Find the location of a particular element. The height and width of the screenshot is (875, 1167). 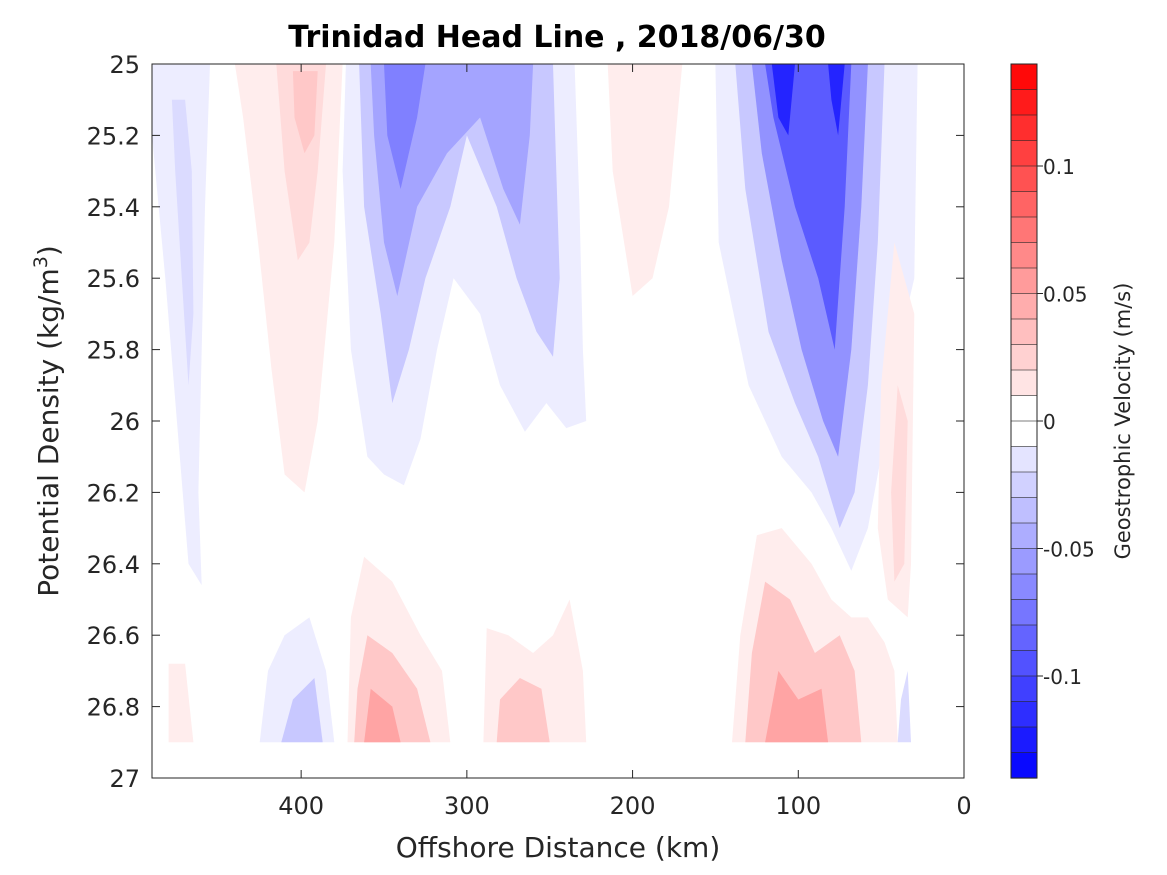

colorbar-tick-label-2: 0 is located at coordinates (1049, 422).